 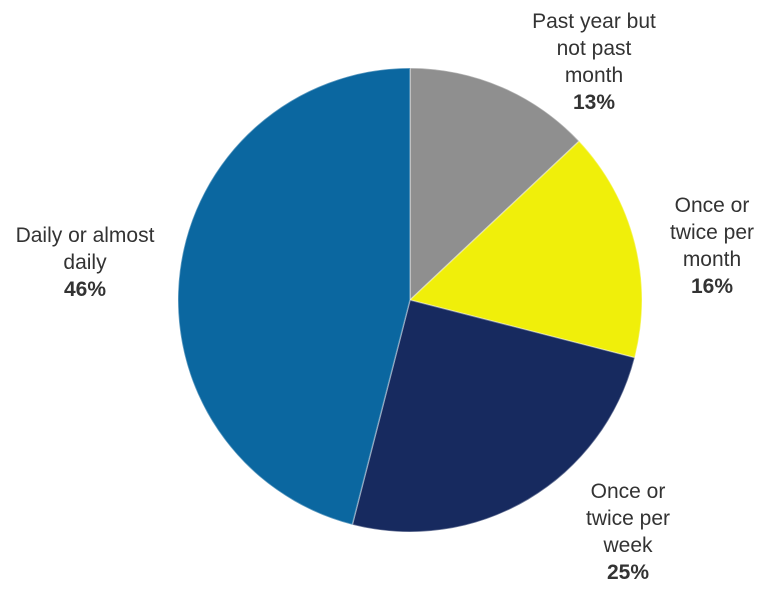 I want to click on slice-label: Once or twice per month 16%, so click(x=712, y=246).